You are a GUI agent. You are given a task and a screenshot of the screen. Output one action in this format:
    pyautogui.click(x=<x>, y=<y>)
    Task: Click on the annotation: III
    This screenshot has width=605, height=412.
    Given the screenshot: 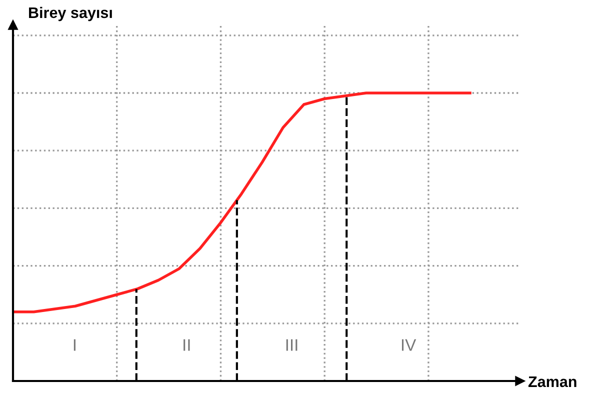 What is the action you would take?
    pyautogui.click(x=292, y=345)
    